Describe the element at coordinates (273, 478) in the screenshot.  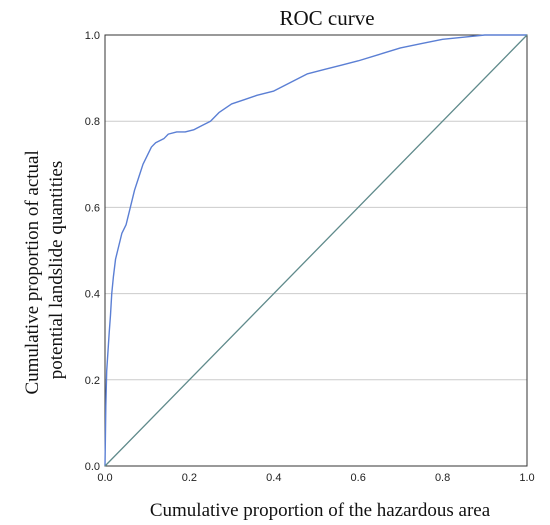
I see `x-tick-label-2: 0.4` at that location.